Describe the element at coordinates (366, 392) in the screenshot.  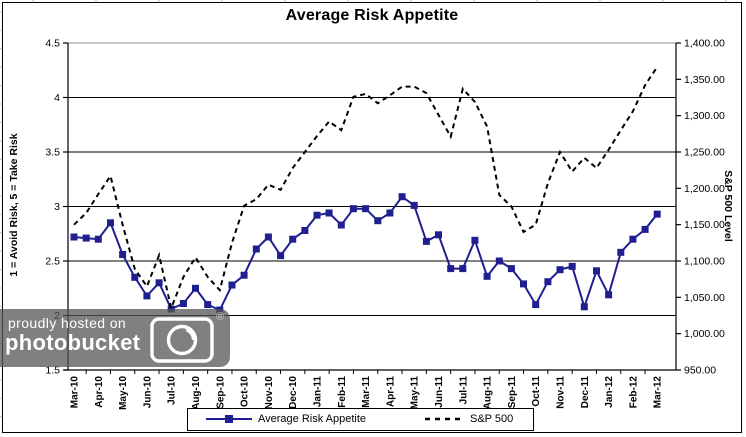
I see `x-axis-month-label: Mar-11` at that location.